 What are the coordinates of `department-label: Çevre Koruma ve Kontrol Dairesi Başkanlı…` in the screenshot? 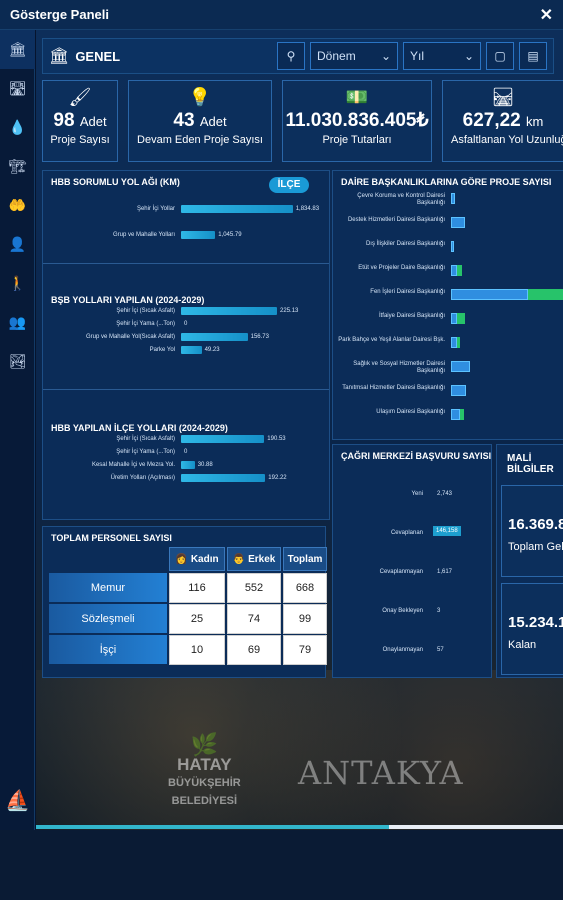 It's located at (401, 199).